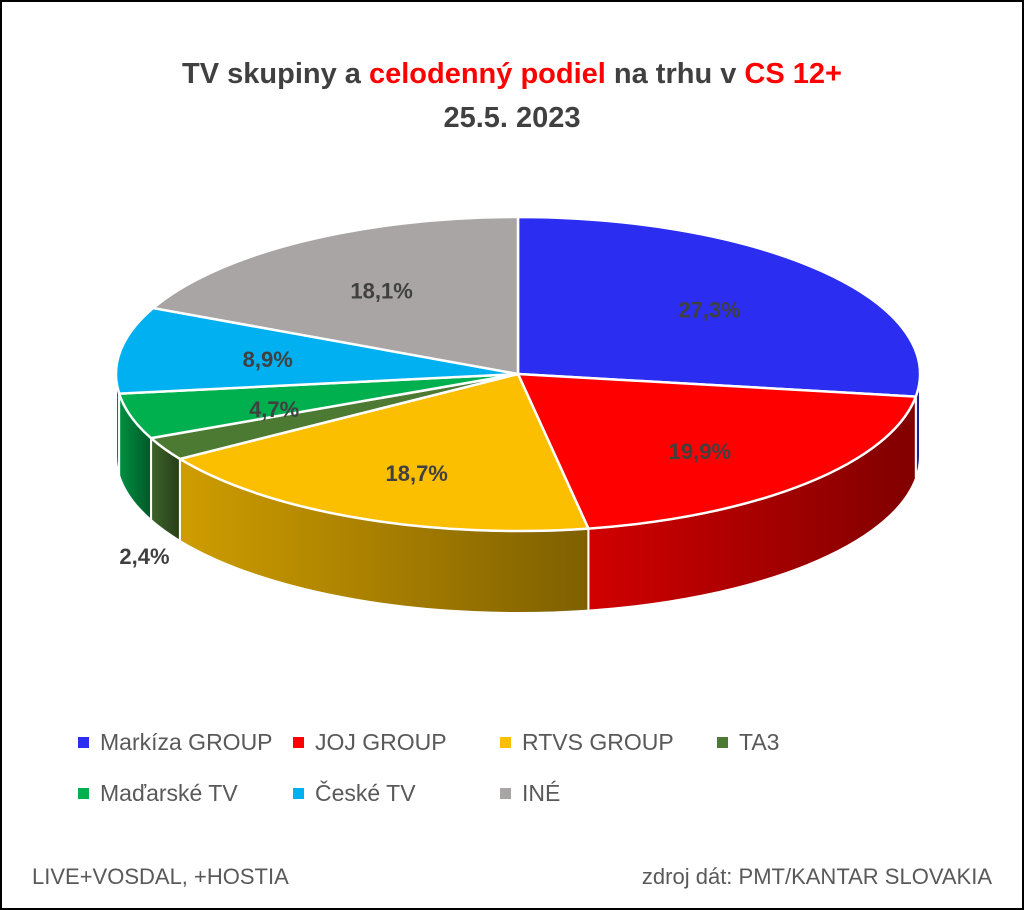 This screenshot has width=1024, height=910. I want to click on pie-slice-ceske-tv, so click(317, 350).